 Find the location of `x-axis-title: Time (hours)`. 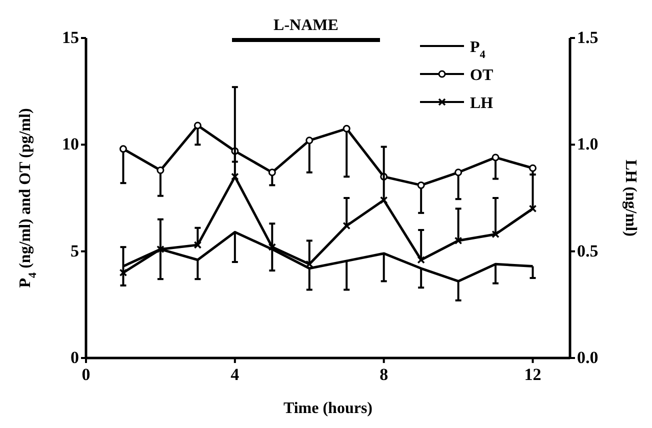

x-axis-title: Time (hours) is located at coordinates (328, 408).